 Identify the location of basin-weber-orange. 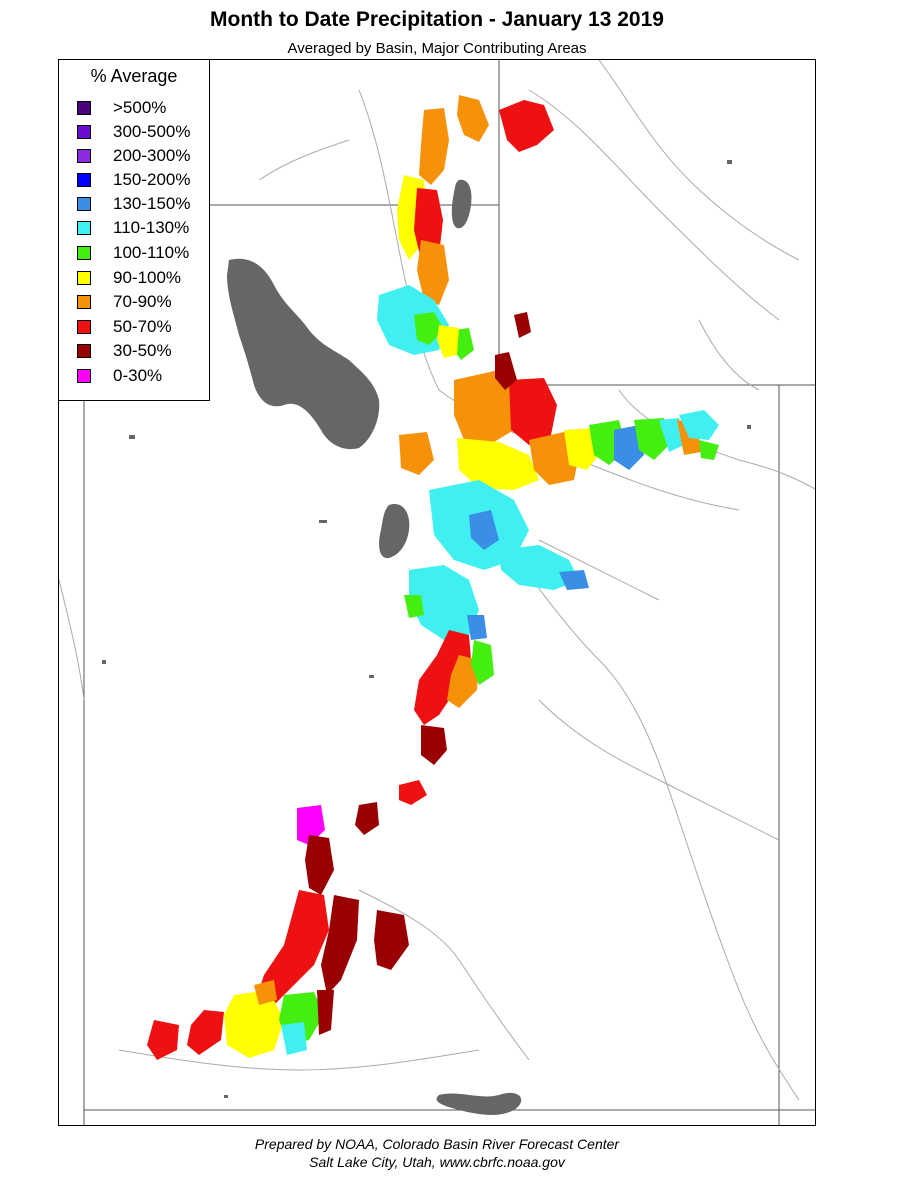
(433, 272).